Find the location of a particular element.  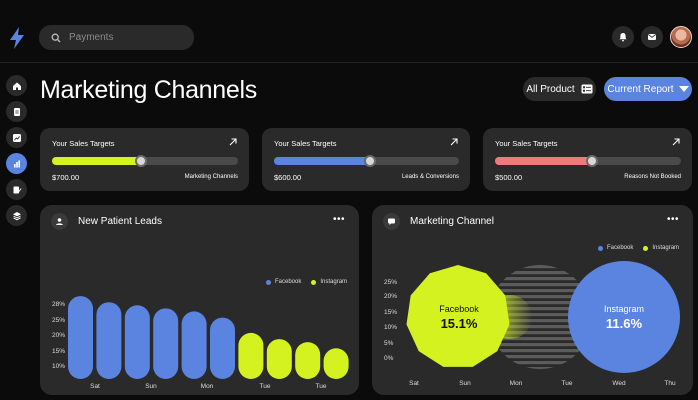

sidebar-item-home is located at coordinates (16, 85).